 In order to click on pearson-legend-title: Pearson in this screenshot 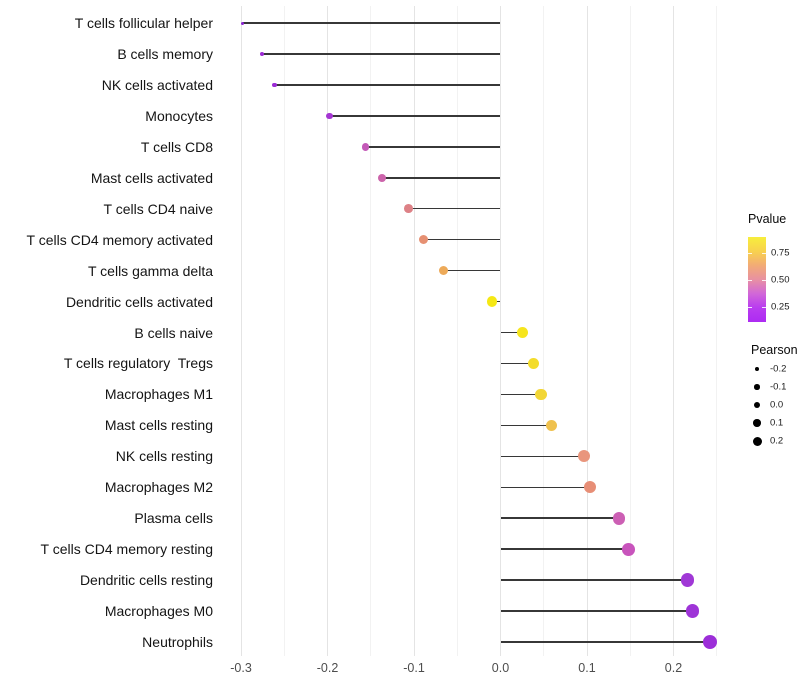, I will do `click(774, 350)`.